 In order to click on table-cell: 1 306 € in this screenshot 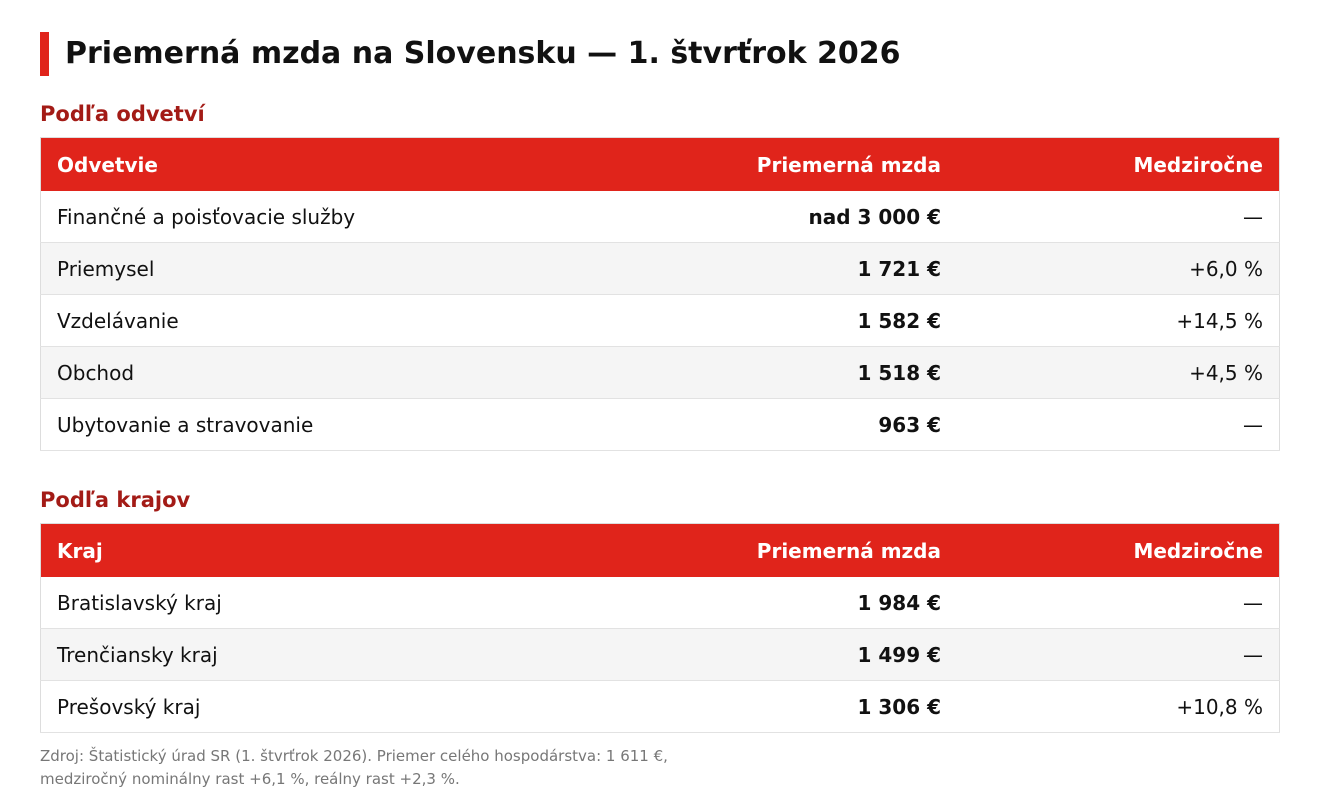, I will do `click(751, 706)`.